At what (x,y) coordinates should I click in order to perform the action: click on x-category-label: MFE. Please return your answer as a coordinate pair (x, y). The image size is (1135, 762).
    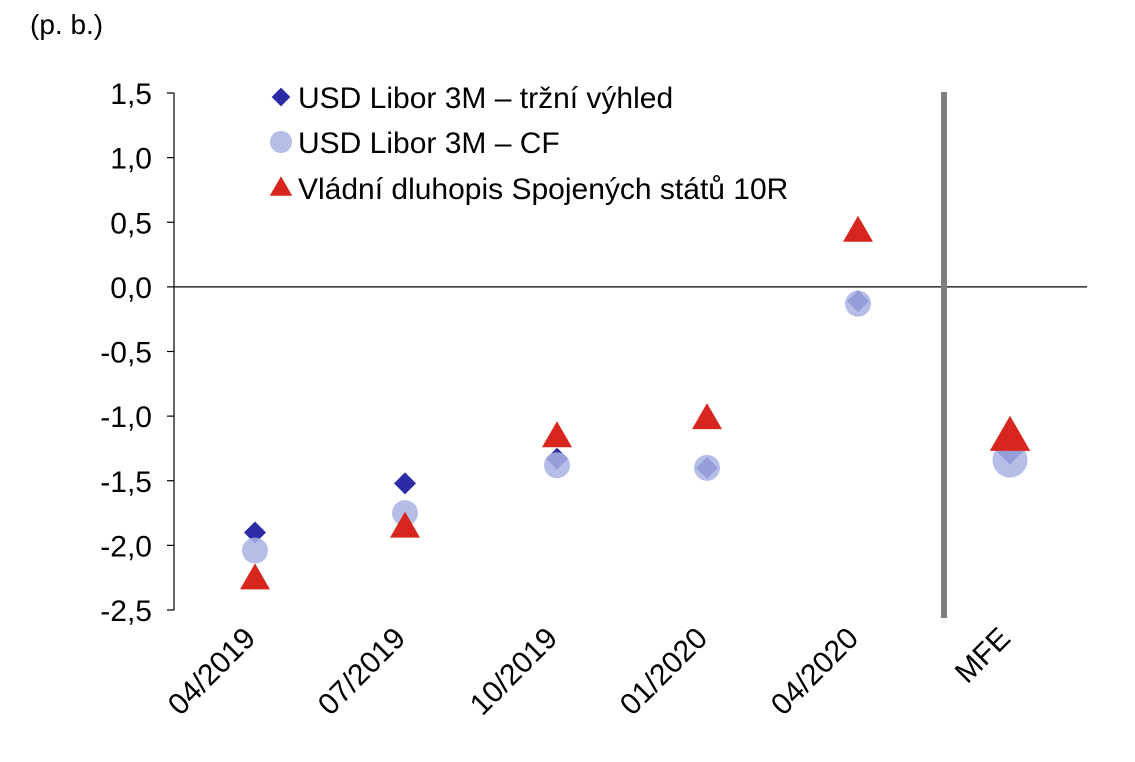
    Looking at the image, I should click on (983, 656).